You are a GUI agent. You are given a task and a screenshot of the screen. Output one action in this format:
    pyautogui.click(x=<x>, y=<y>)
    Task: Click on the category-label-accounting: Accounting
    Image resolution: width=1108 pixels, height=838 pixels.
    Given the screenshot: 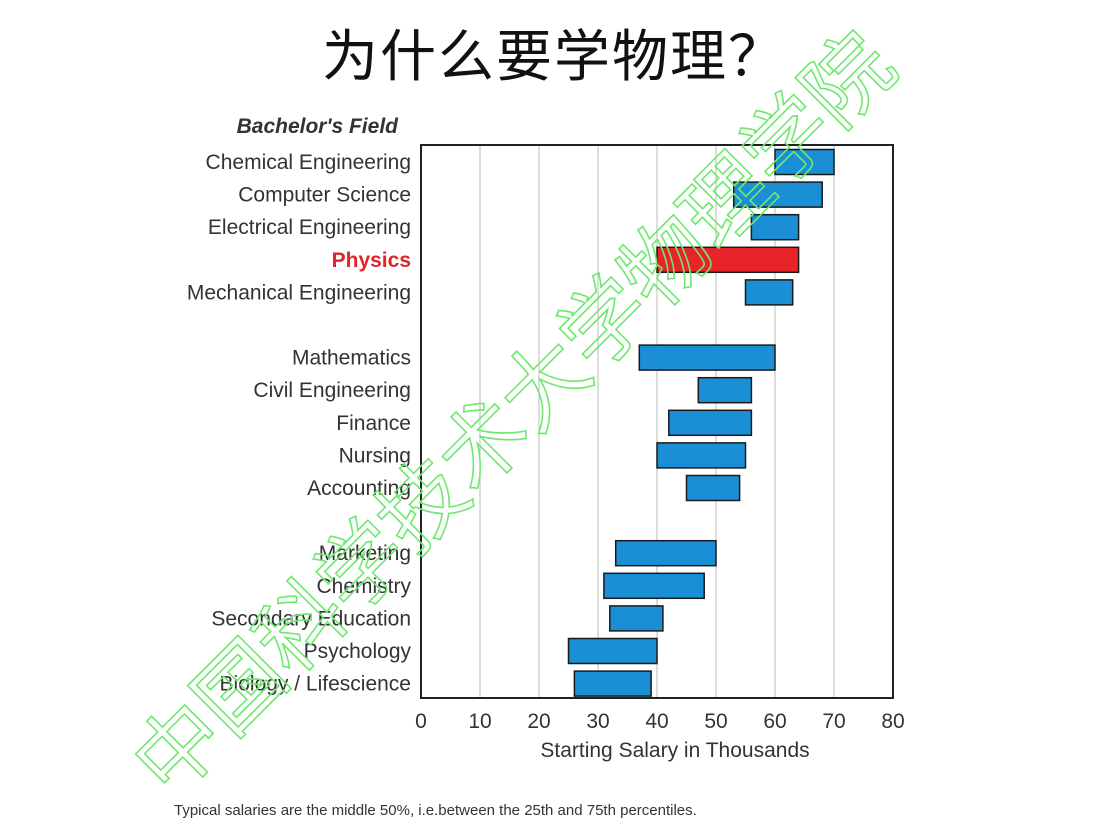 What is the action you would take?
    pyautogui.click(x=359, y=488)
    